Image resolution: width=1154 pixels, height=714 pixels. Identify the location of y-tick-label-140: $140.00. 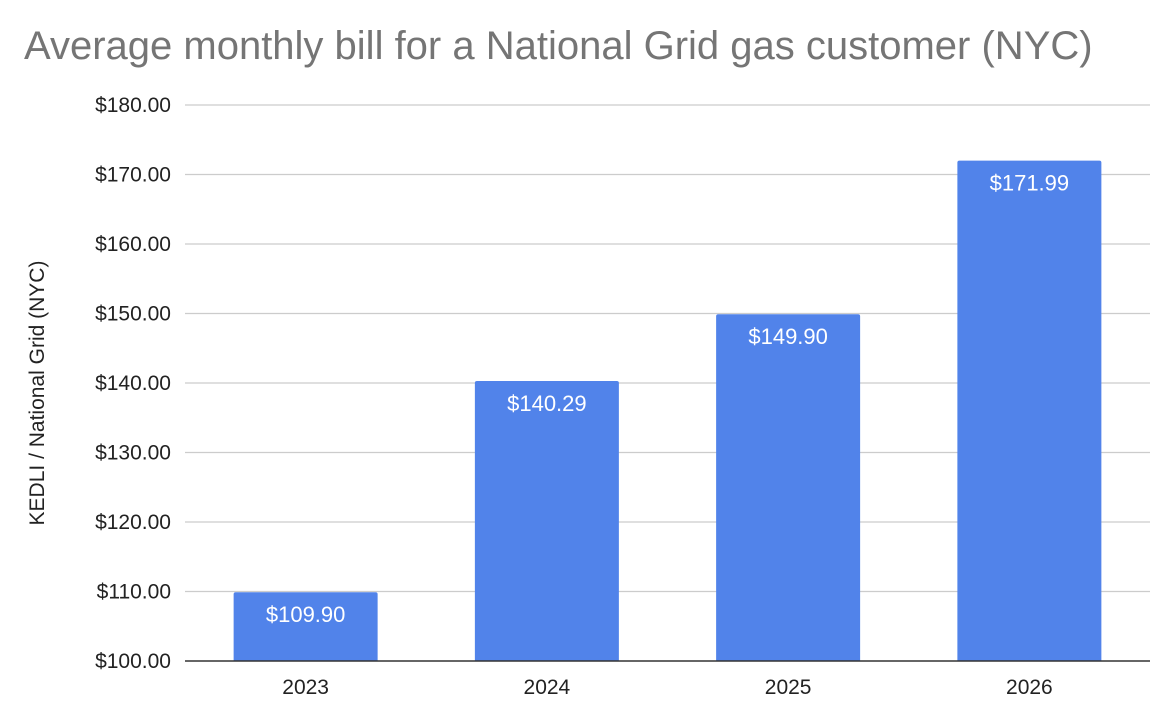
(133, 383).